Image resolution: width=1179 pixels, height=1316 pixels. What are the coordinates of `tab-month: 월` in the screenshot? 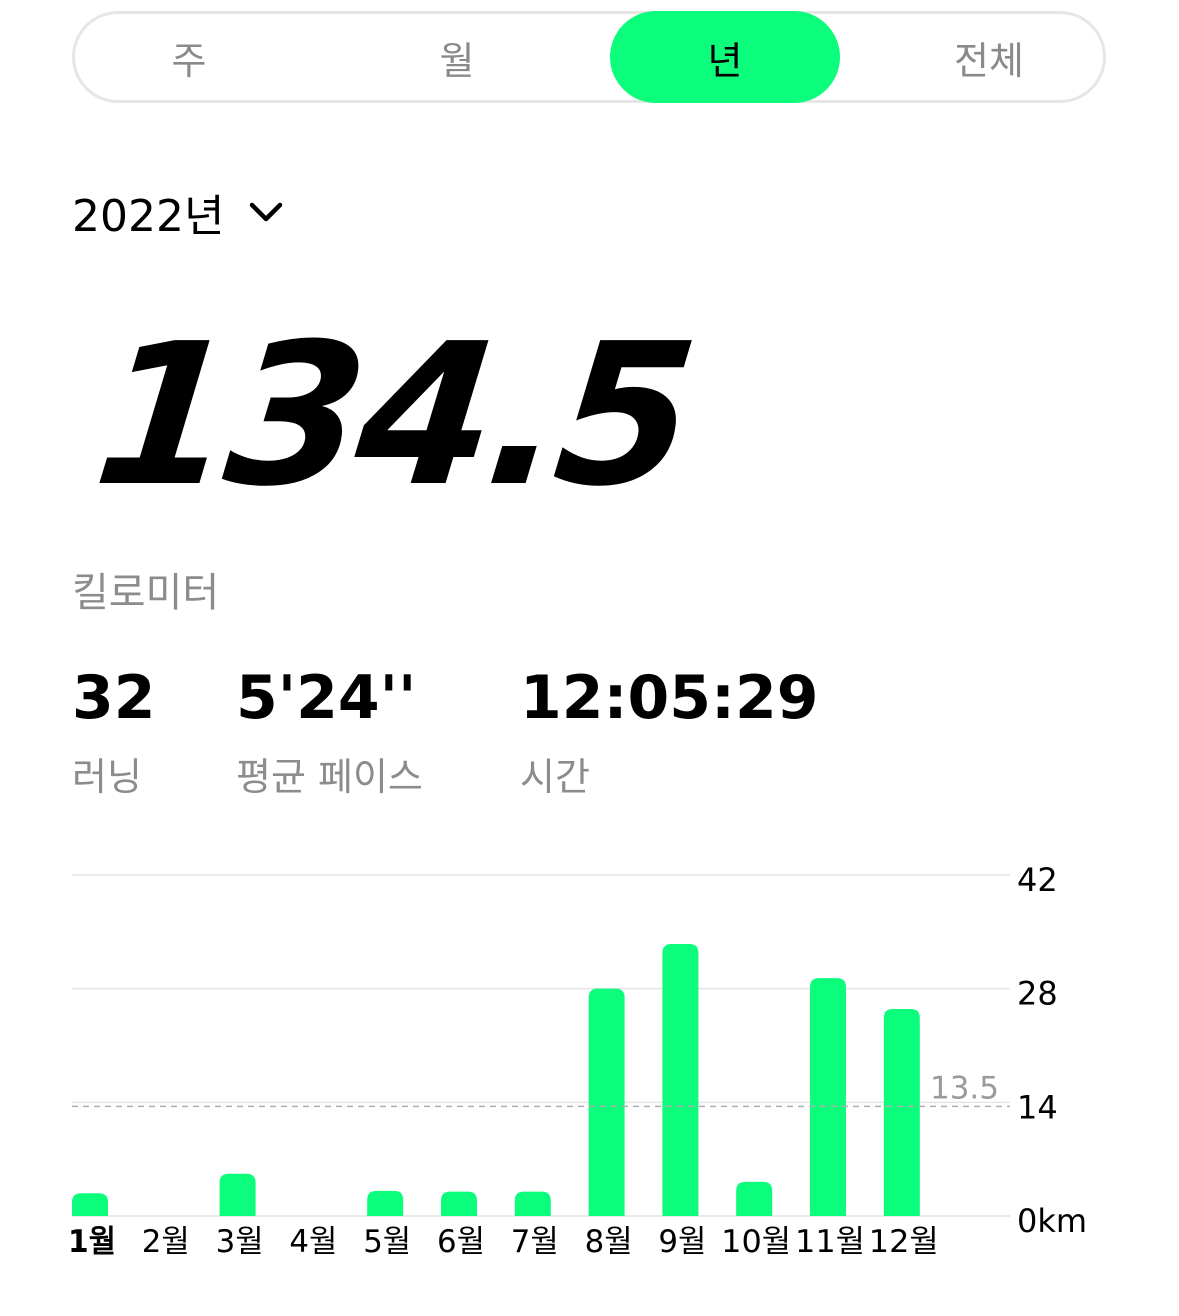 It's located at (457, 60).